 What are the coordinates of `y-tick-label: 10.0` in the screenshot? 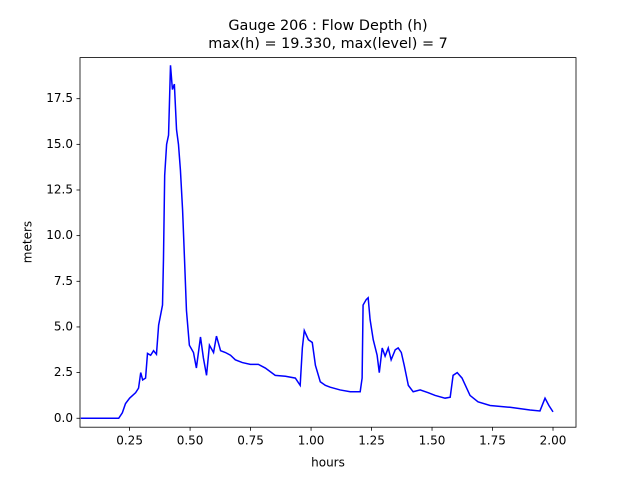 It's located at (59, 235).